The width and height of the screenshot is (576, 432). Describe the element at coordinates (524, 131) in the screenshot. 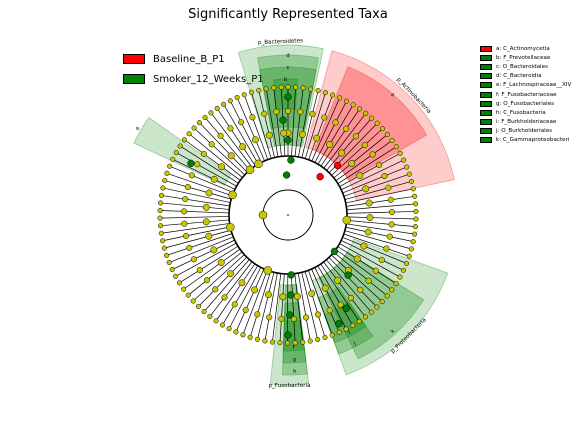

I see `key-label: j: O_Burkholderiales` at that location.